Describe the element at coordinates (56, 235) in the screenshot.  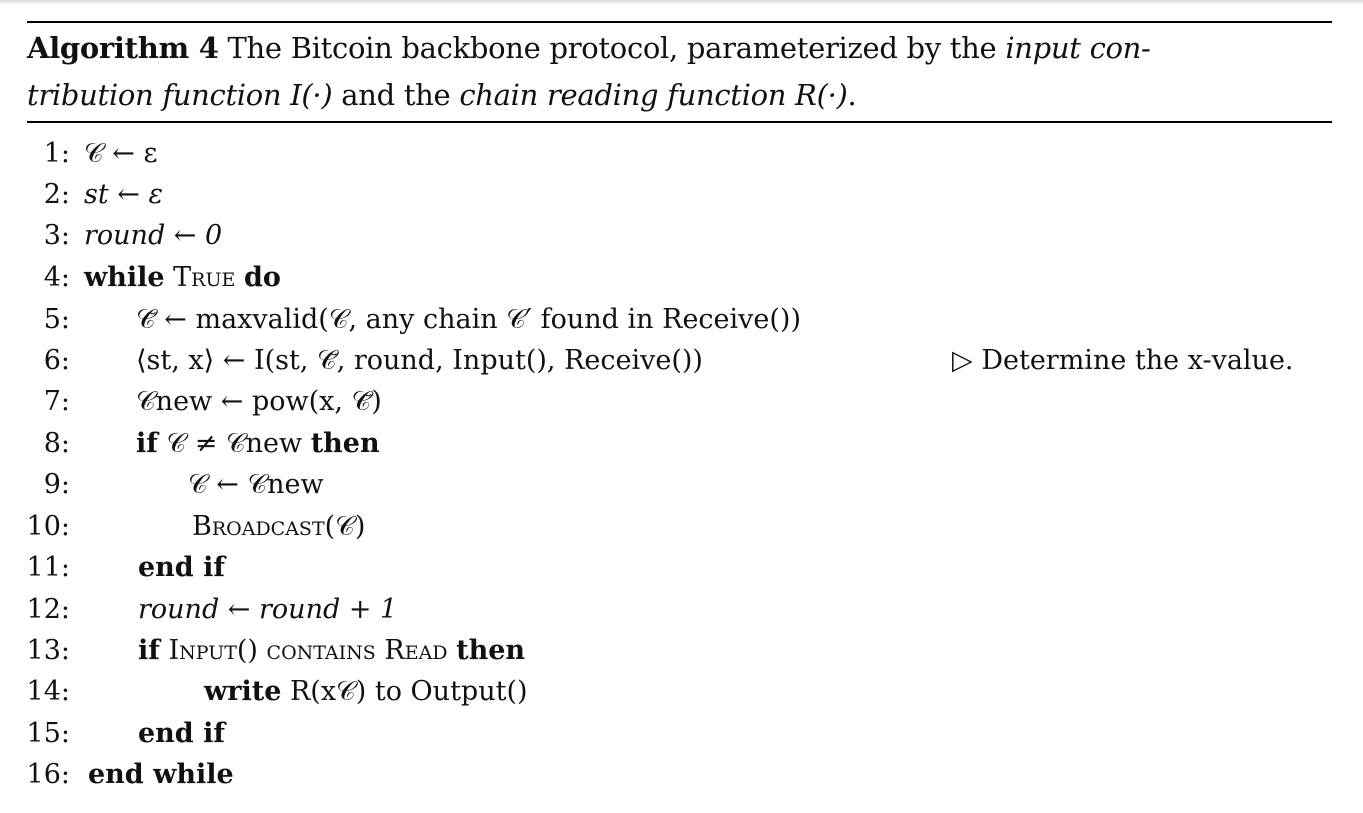
I see `line-number: 3:` at that location.